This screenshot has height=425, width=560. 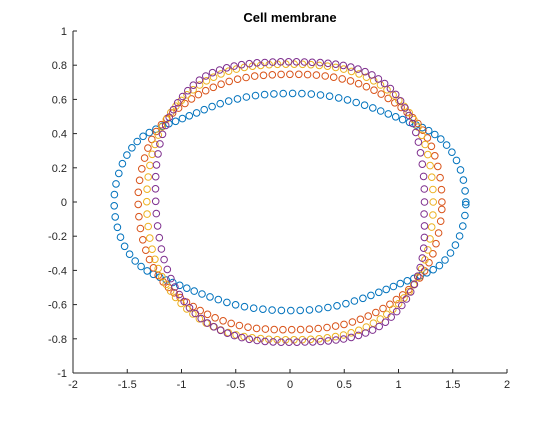 What do you see at coordinates (57, 340) in the screenshot?
I see `y-tick-label: -0.8` at bounding box center [57, 340].